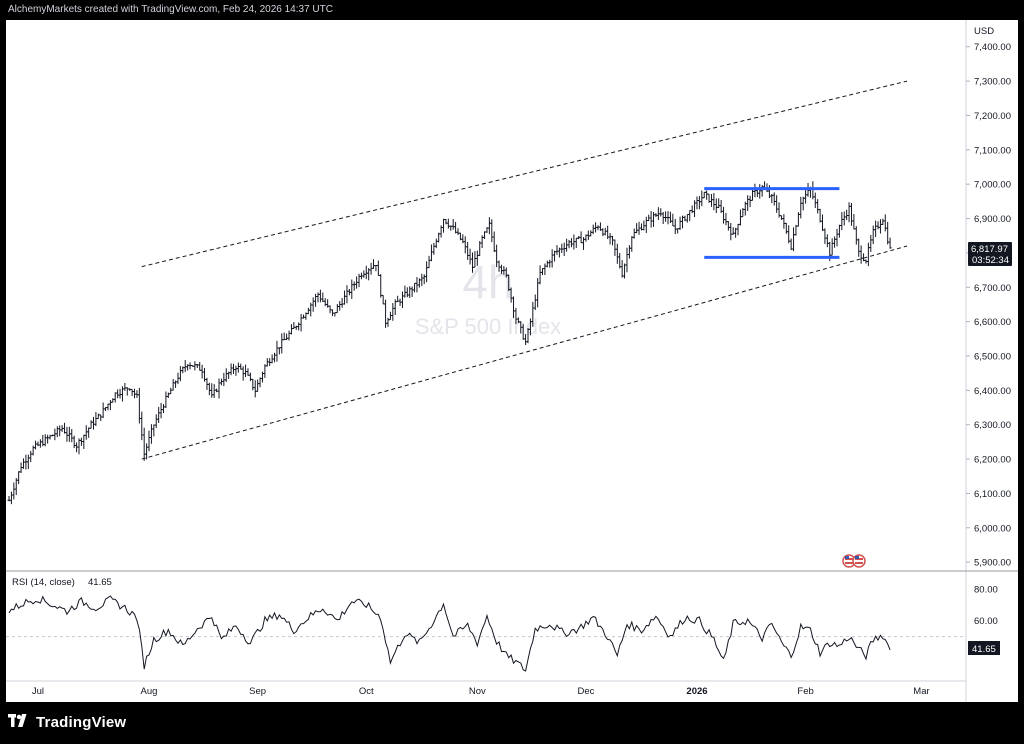 The height and width of the screenshot is (744, 1024). Describe the element at coordinates (366, 691) in the screenshot. I see `time-tick-label: Oct` at that location.